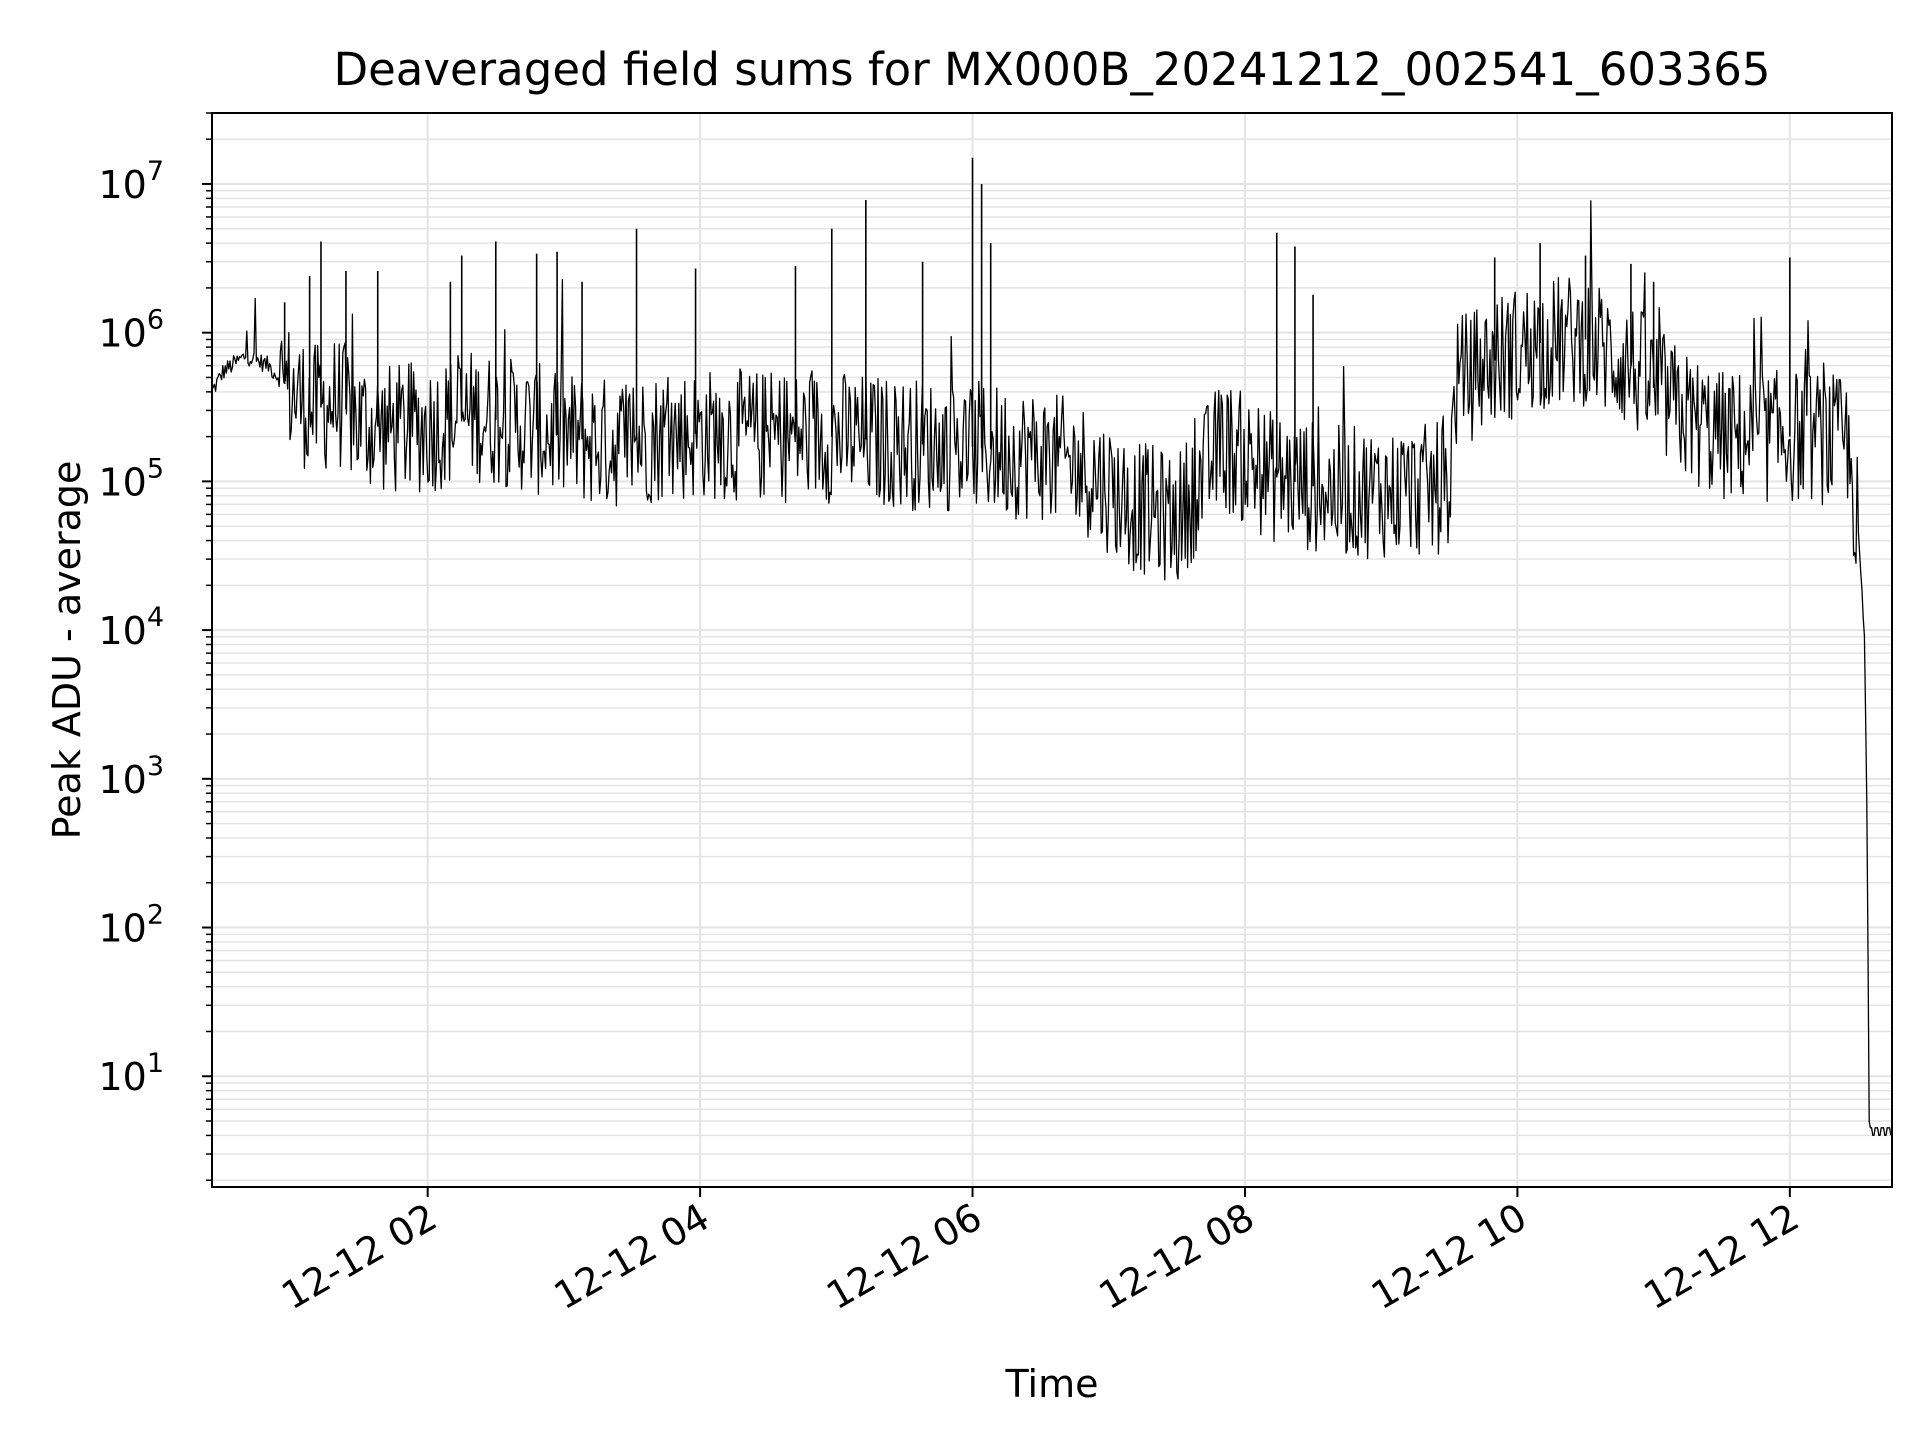 The width and height of the screenshot is (1920, 1440). I want to click on y-tick-label: 10³, so click(131, 776).